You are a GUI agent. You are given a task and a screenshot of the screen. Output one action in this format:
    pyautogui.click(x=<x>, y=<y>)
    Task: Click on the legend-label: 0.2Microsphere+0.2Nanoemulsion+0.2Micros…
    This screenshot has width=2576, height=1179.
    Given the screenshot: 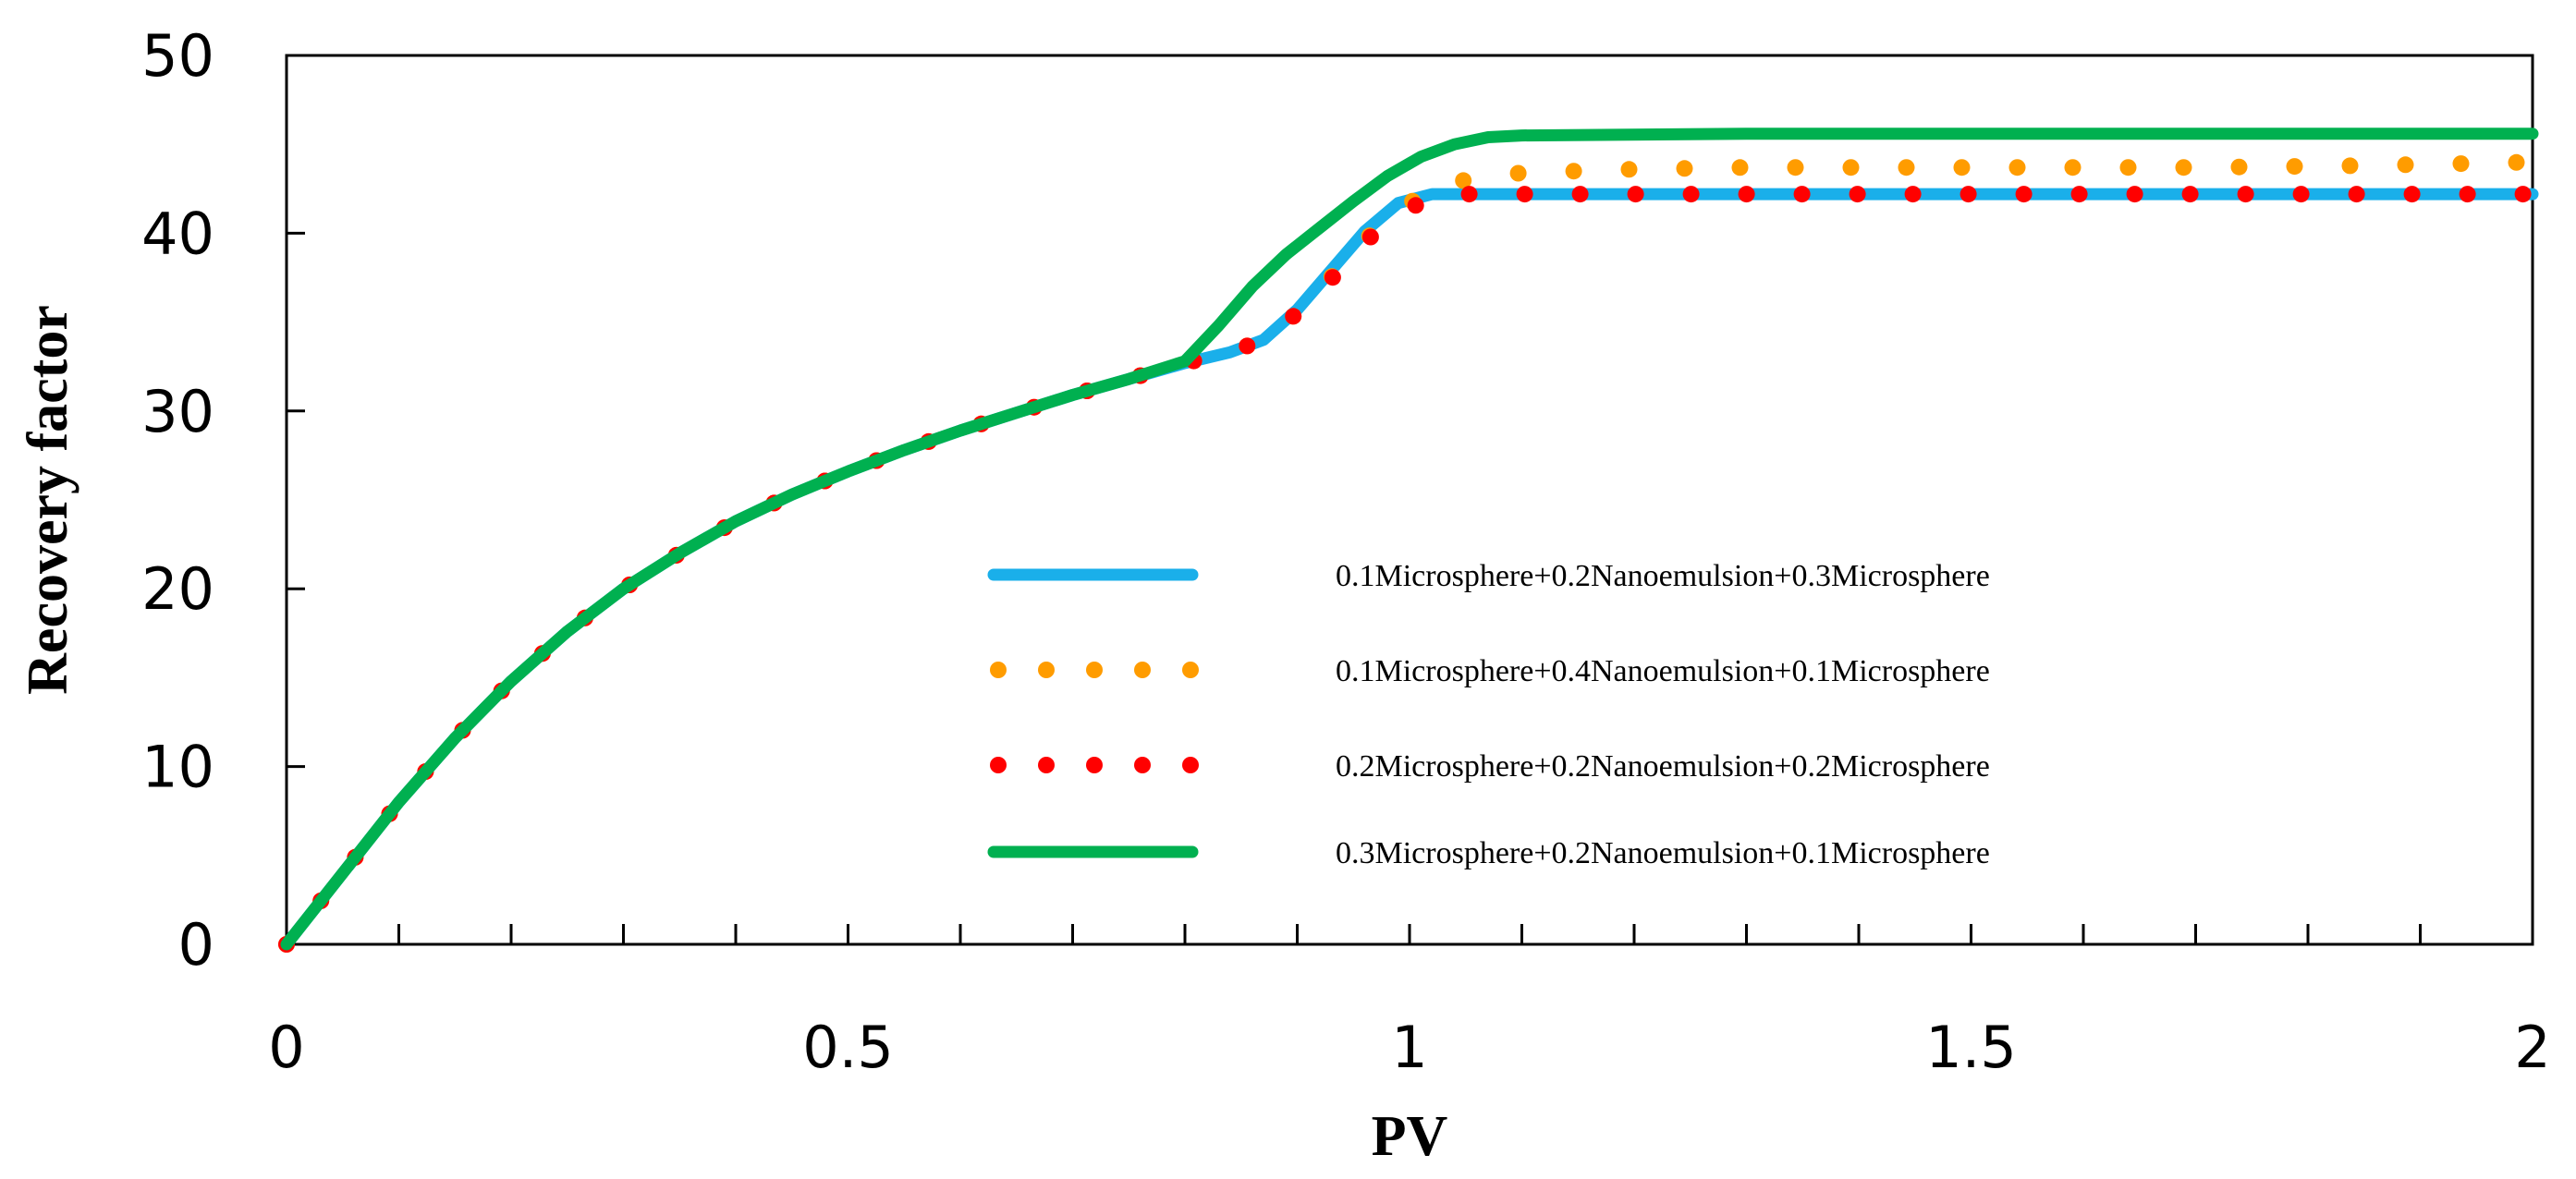 What is the action you would take?
    pyautogui.click(x=1663, y=766)
    